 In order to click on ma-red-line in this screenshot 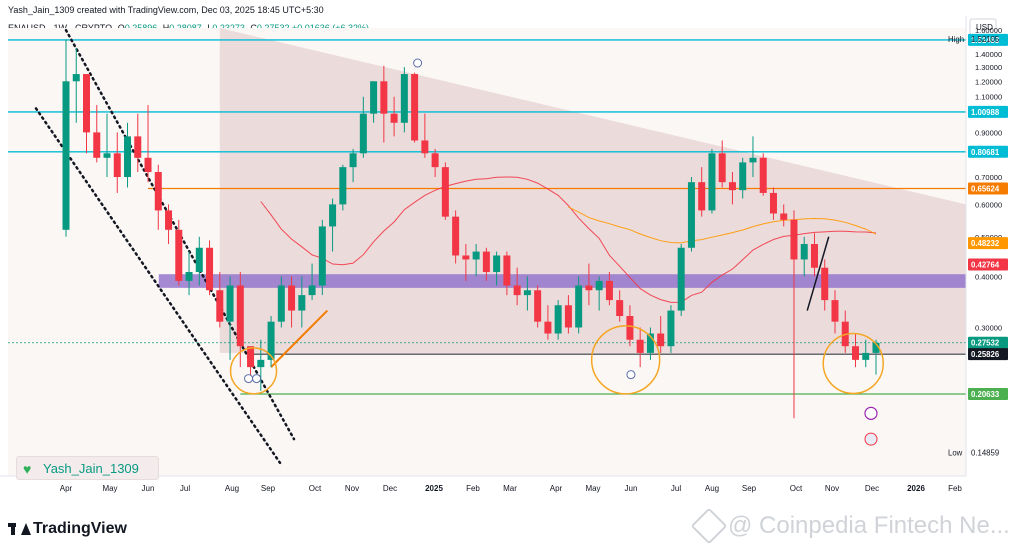, I will do `click(568, 239)`.